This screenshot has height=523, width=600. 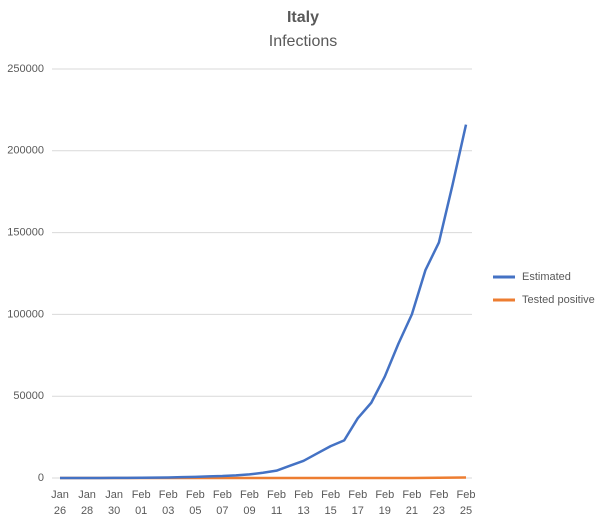 I want to click on x-tick-label: Feb 21, so click(x=412, y=503).